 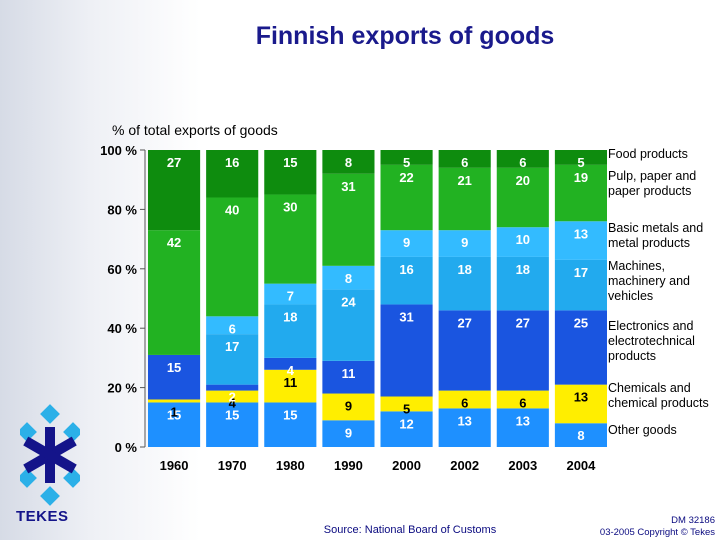 I want to click on bar-segment-label: 40, so click(x=232, y=210).